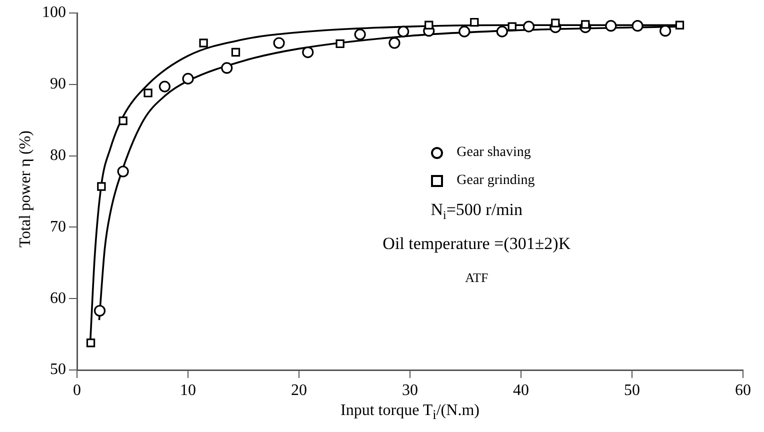 Image resolution: width=764 pixels, height=432 pixels. Describe the element at coordinates (26, 190) in the screenshot. I see `y-axis-title: Total power η (%)` at that location.